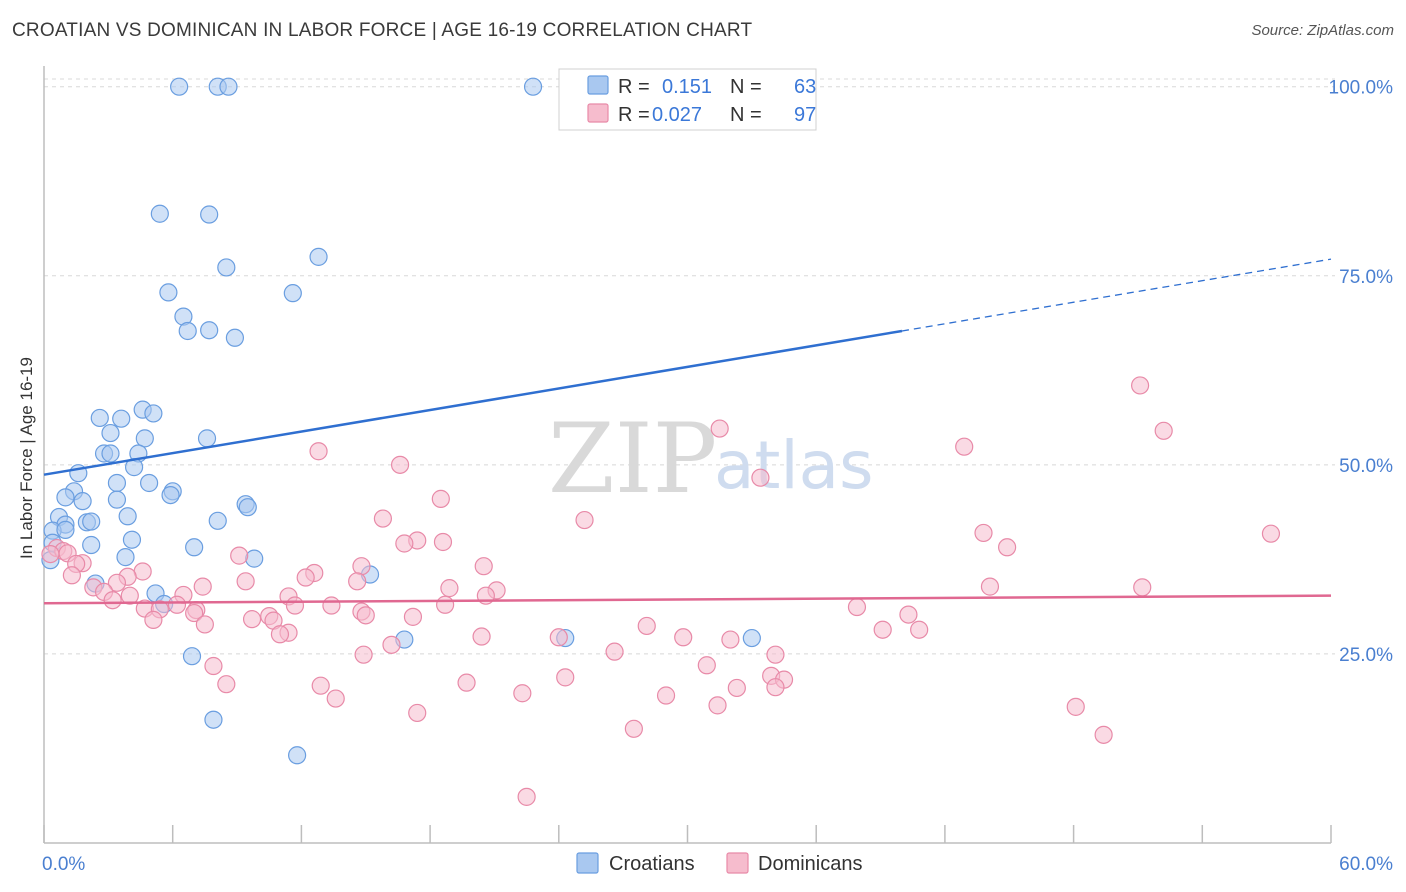 This screenshot has width=1406, height=892. What do you see at coordinates (687, 99) in the screenshot?
I see `stats-legend: R = 0.151 N = 63 R = 0.027 N = 97` at bounding box center [687, 99].